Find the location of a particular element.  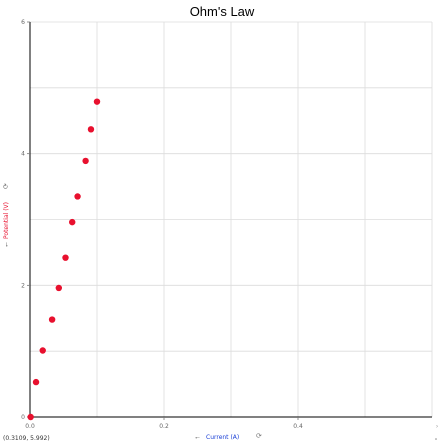

y-tick-label: 6 is located at coordinates (23, 22).